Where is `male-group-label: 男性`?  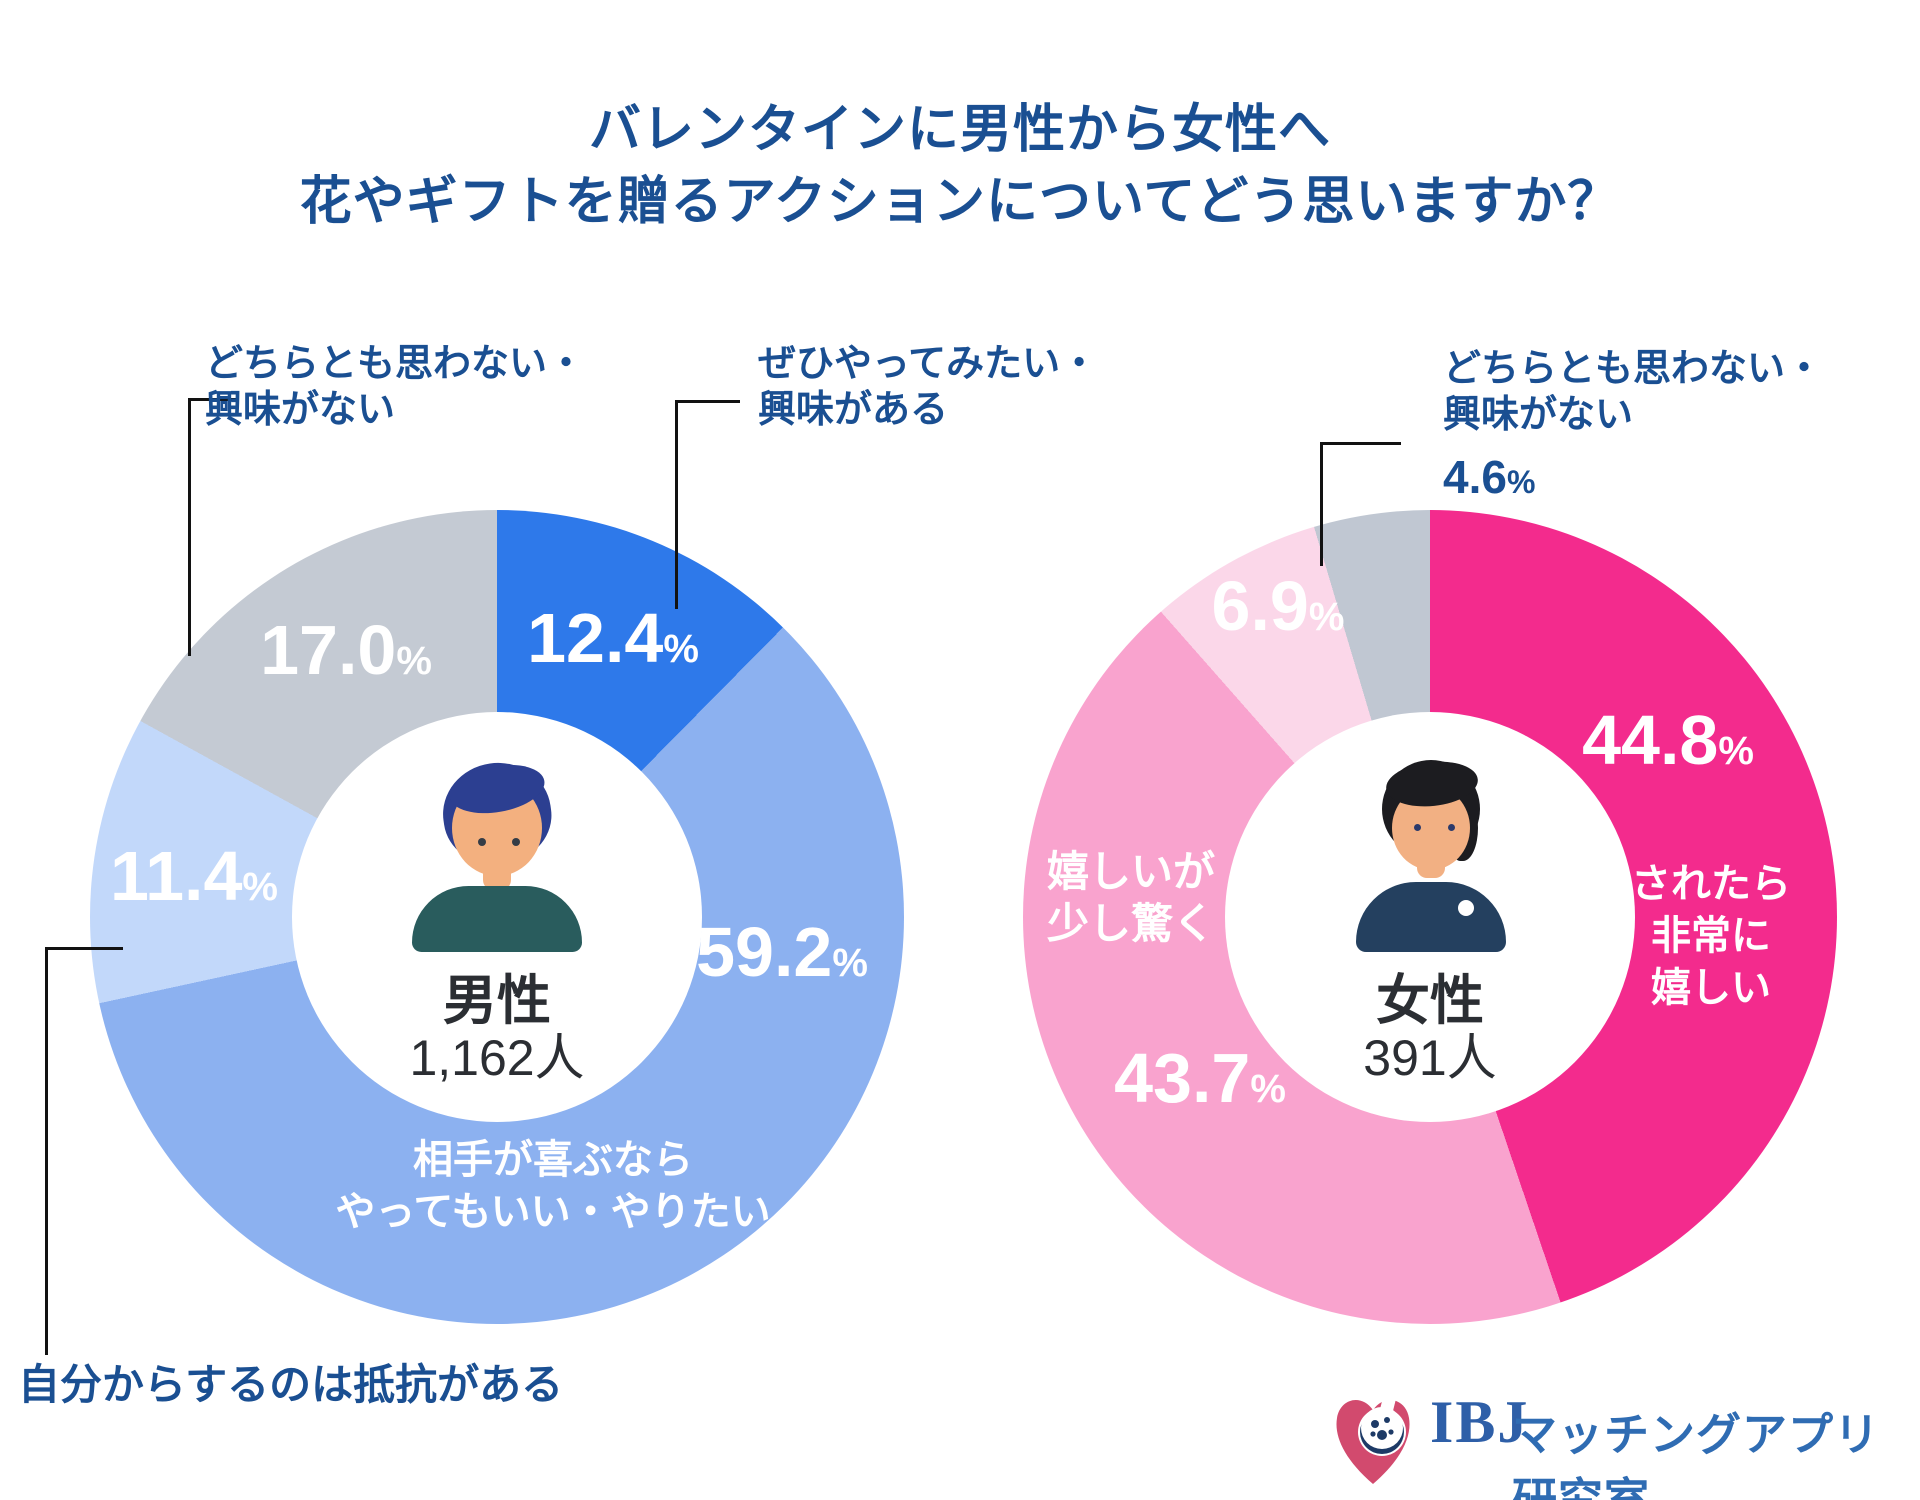 male-group-label: 男性 is located at coordinates (497, 1001).